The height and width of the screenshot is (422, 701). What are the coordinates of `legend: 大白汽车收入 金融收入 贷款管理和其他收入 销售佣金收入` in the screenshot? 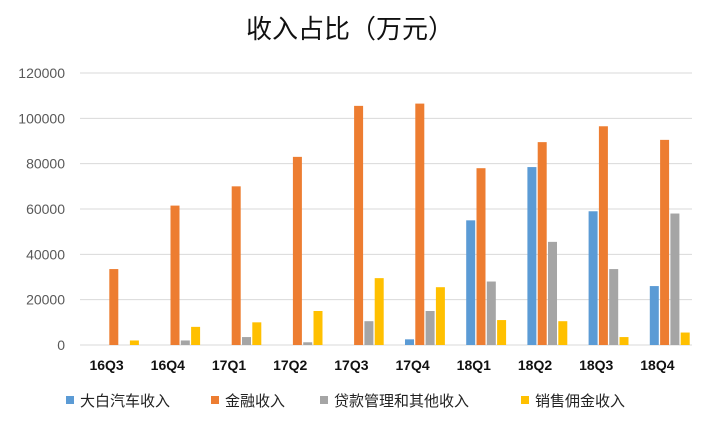 It's located at (345, 401).